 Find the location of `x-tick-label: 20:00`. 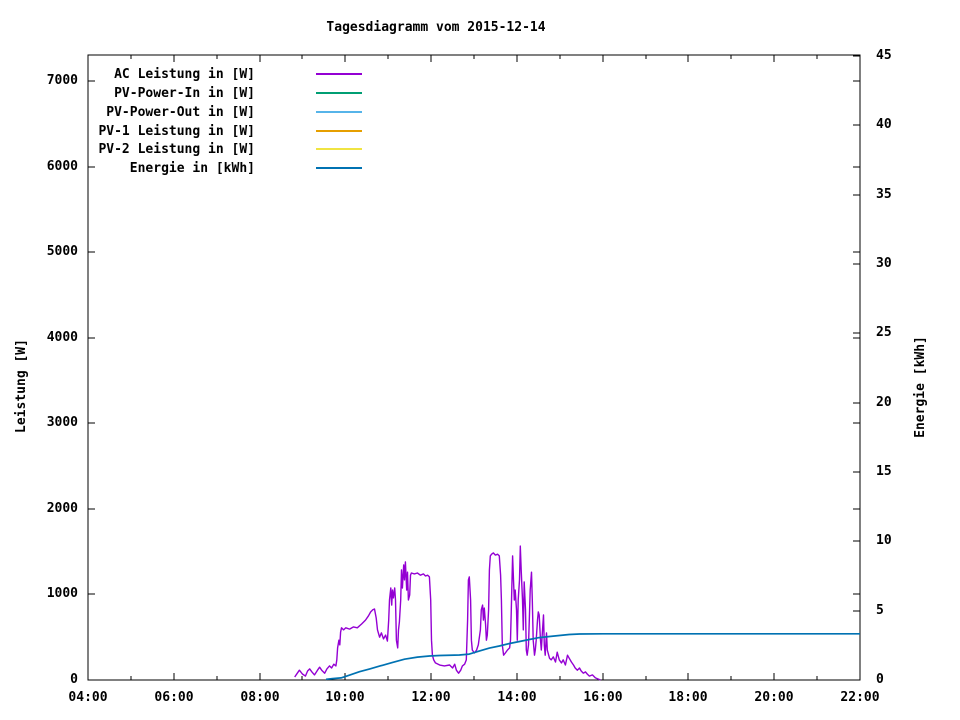

x-tick-label: 20:00 is located at coordinates (774, 697).